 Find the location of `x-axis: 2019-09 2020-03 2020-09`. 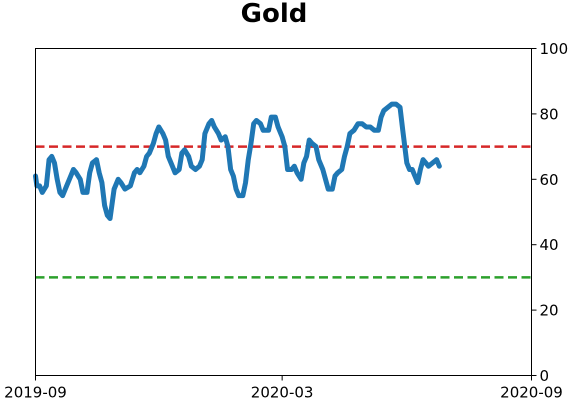

x-axis: 2019-09 2020-03 2020-09 is located at coordinates (283, 388).